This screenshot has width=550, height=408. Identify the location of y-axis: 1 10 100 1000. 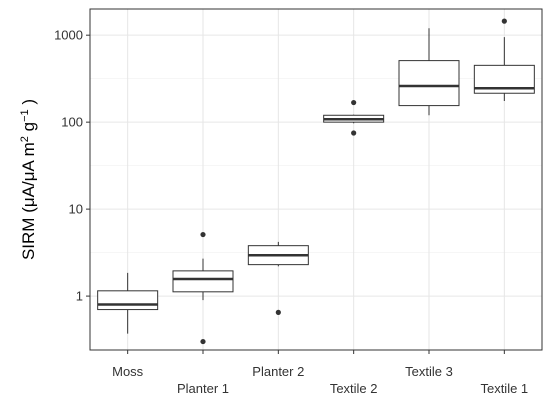
(72, 166).